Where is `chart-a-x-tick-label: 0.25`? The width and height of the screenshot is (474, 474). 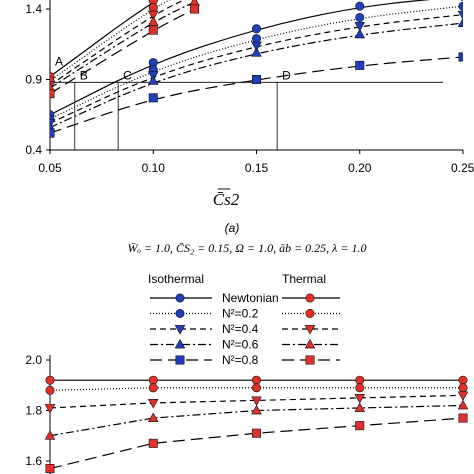 chart-a-x-tick-label: 0.25 is located at coordinates (462, 168).